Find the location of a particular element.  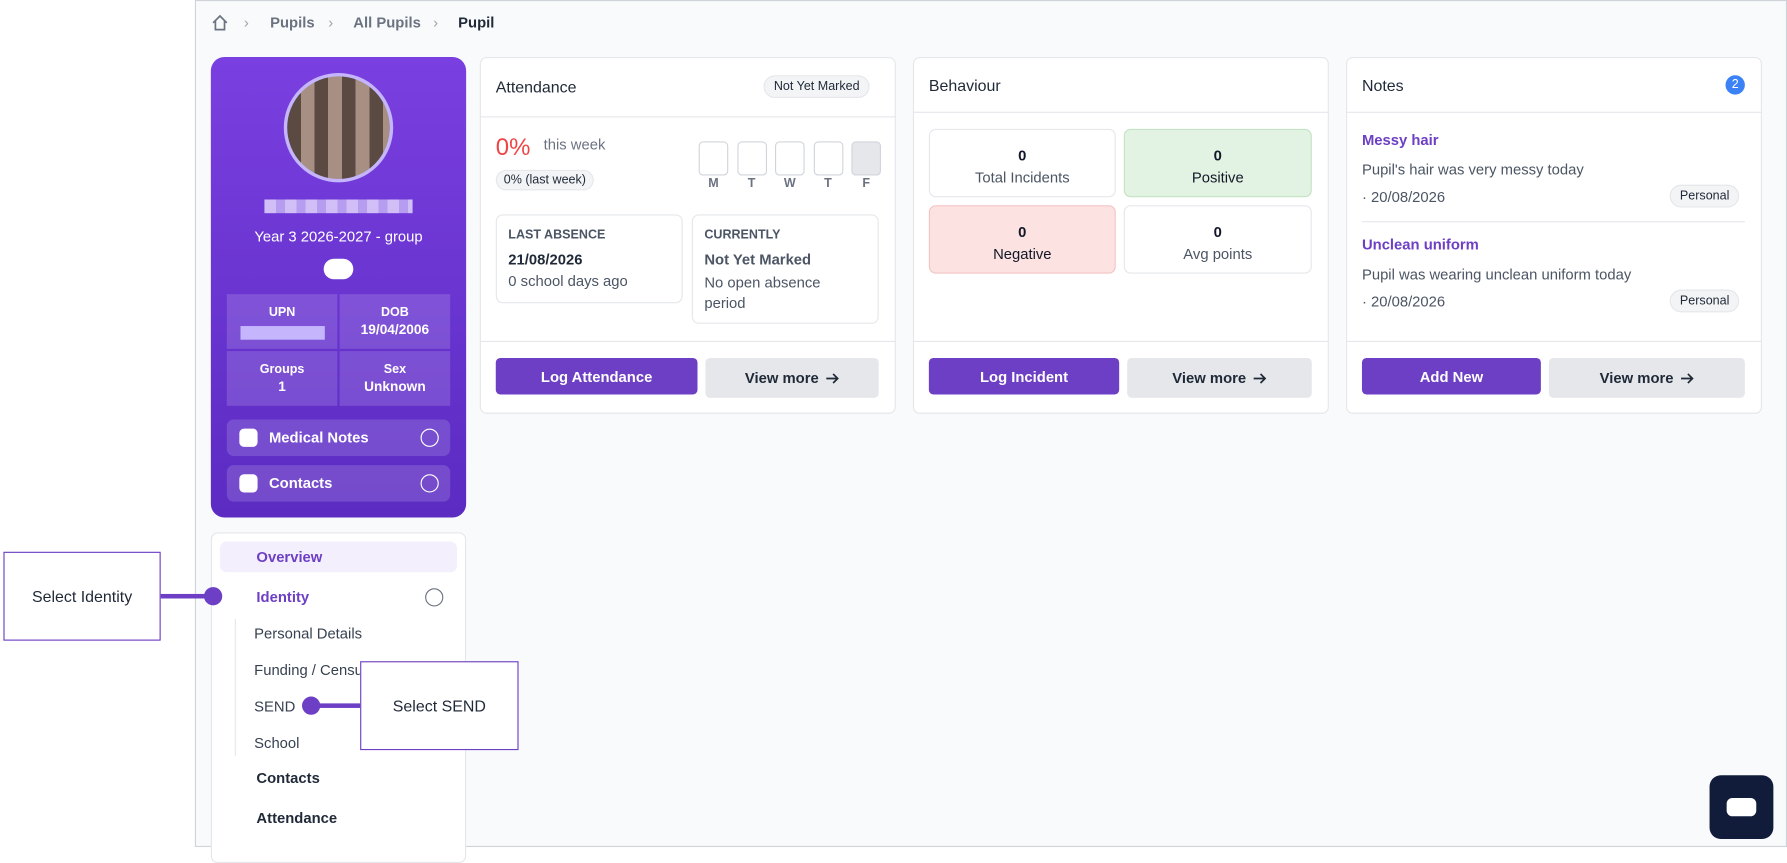

stat: Groups 1 is located at coordinates (282, 378).